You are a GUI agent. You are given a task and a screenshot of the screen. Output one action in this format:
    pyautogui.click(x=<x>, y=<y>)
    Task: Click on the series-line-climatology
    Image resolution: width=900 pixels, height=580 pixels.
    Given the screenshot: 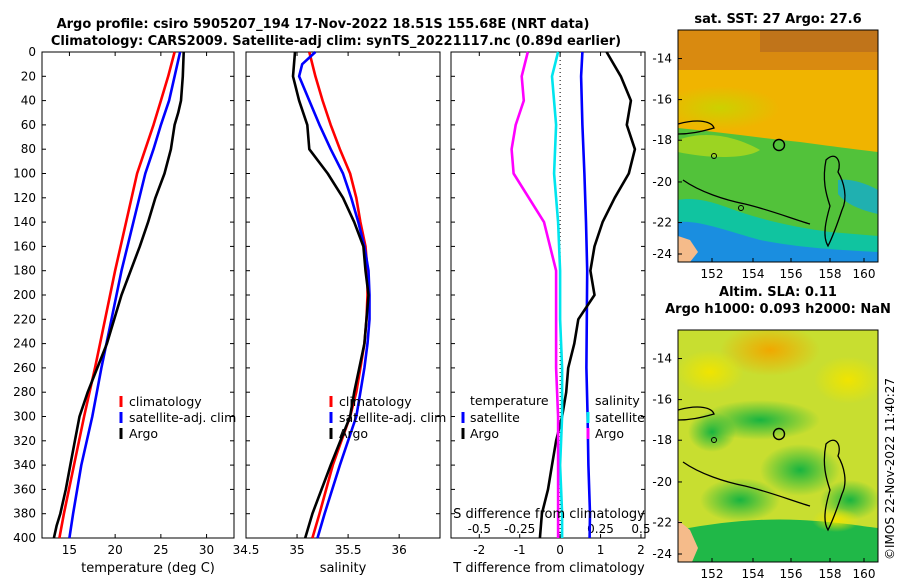 What is the action you would take?
    pyautogui.click(x=117, y=295)
    